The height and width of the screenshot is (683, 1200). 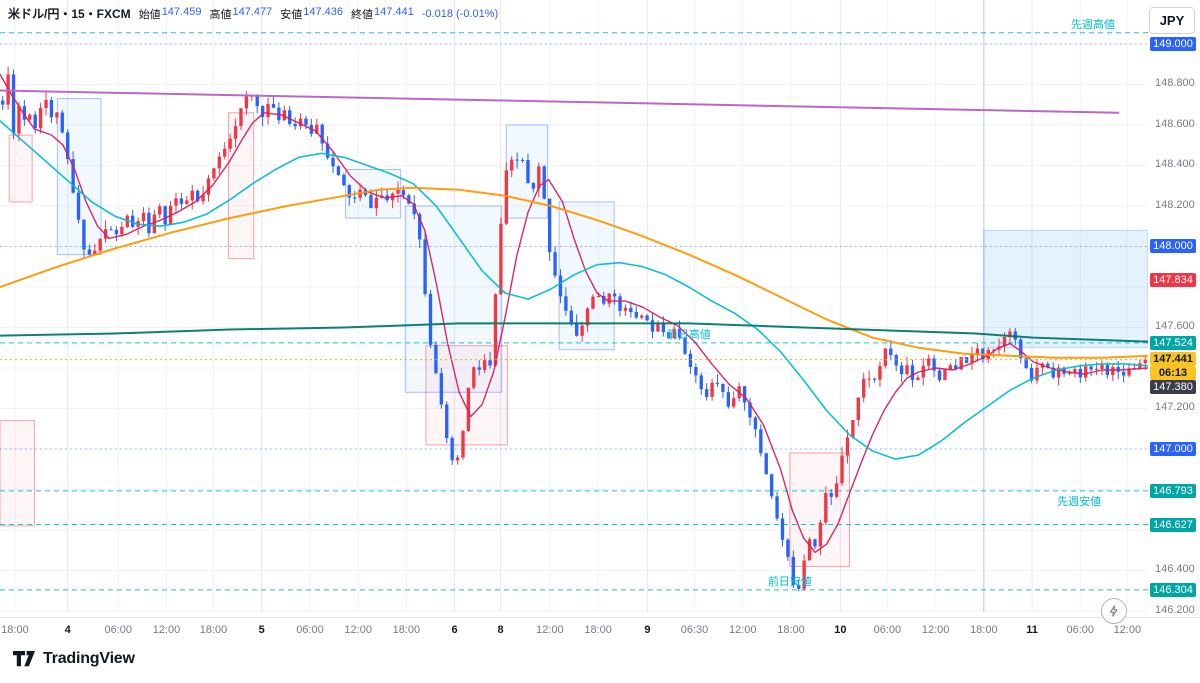 I want to click on price-level-badge: 146.793, so click(x=1173, y=490).